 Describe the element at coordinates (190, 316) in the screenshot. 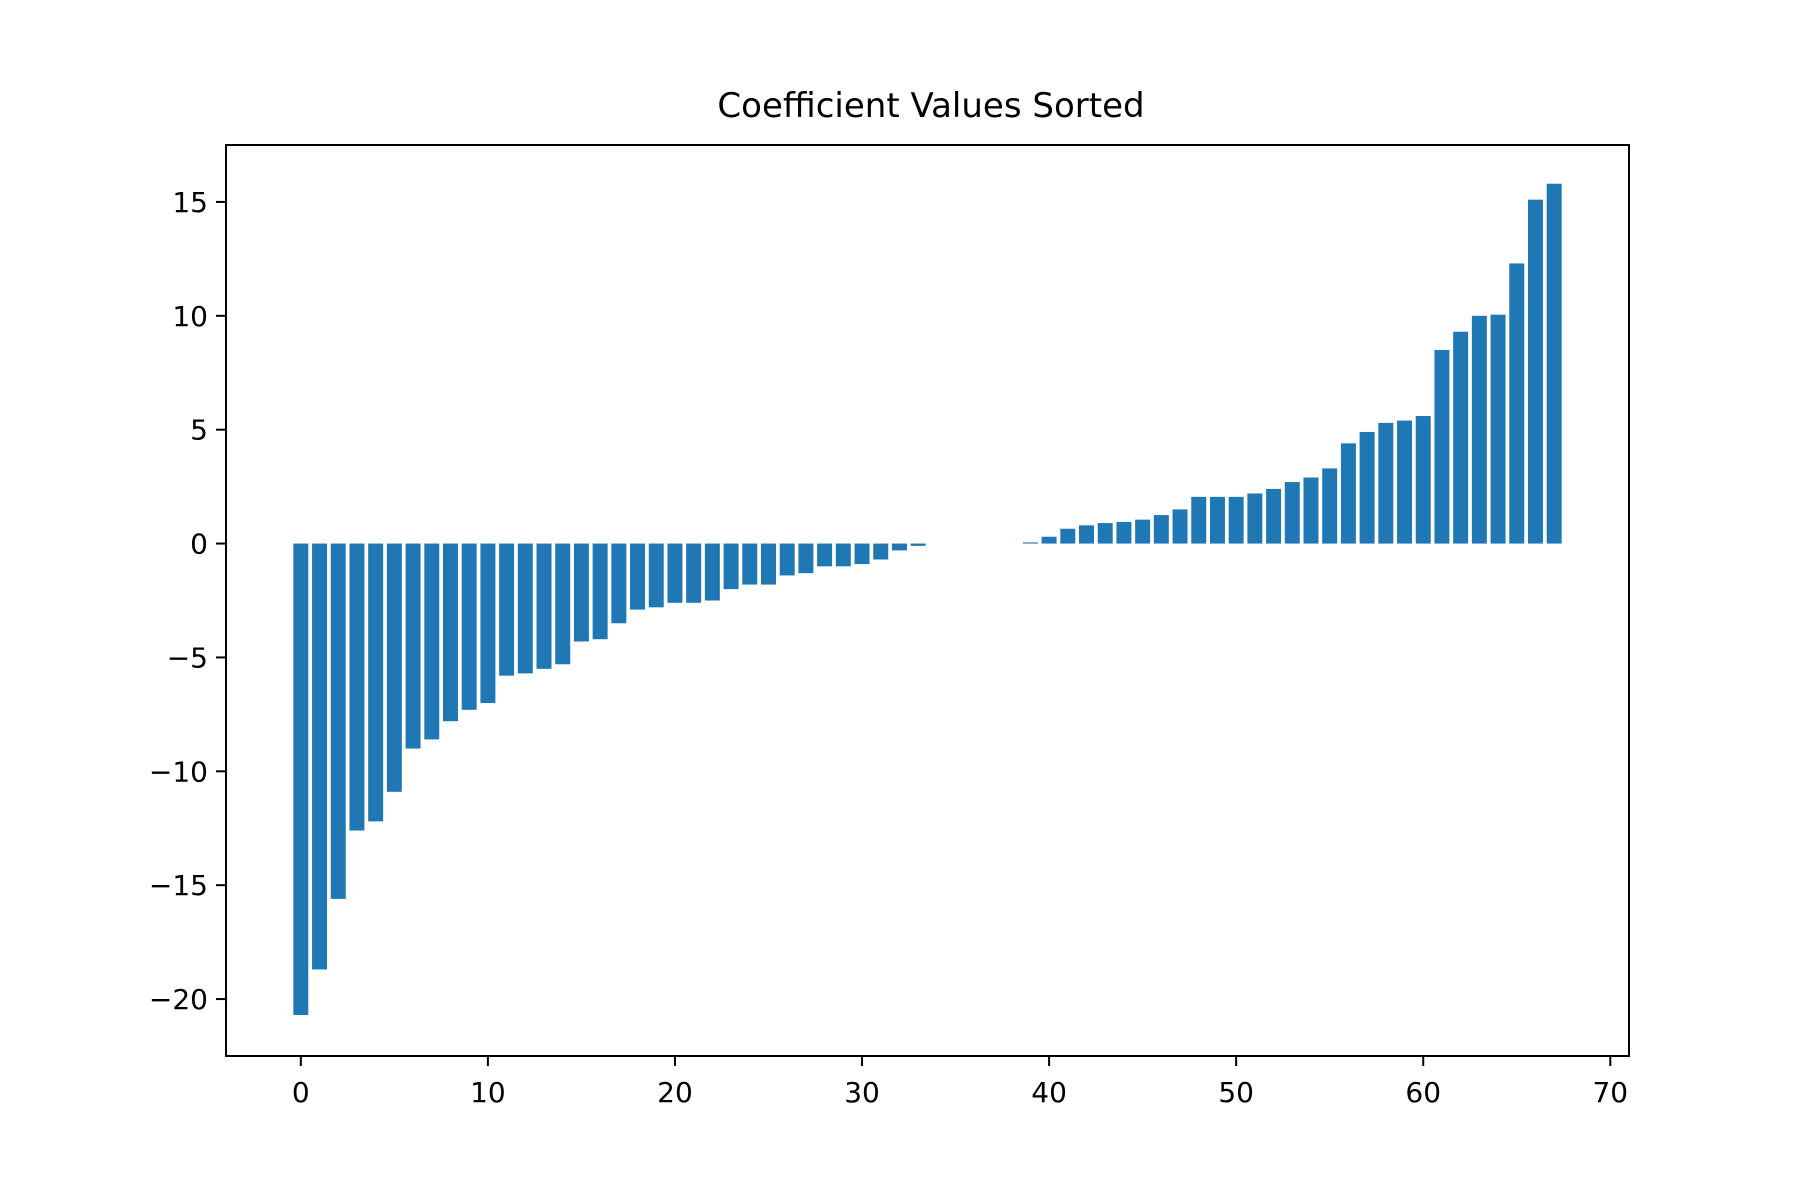

I see `y-tick-label: 10` at that location.